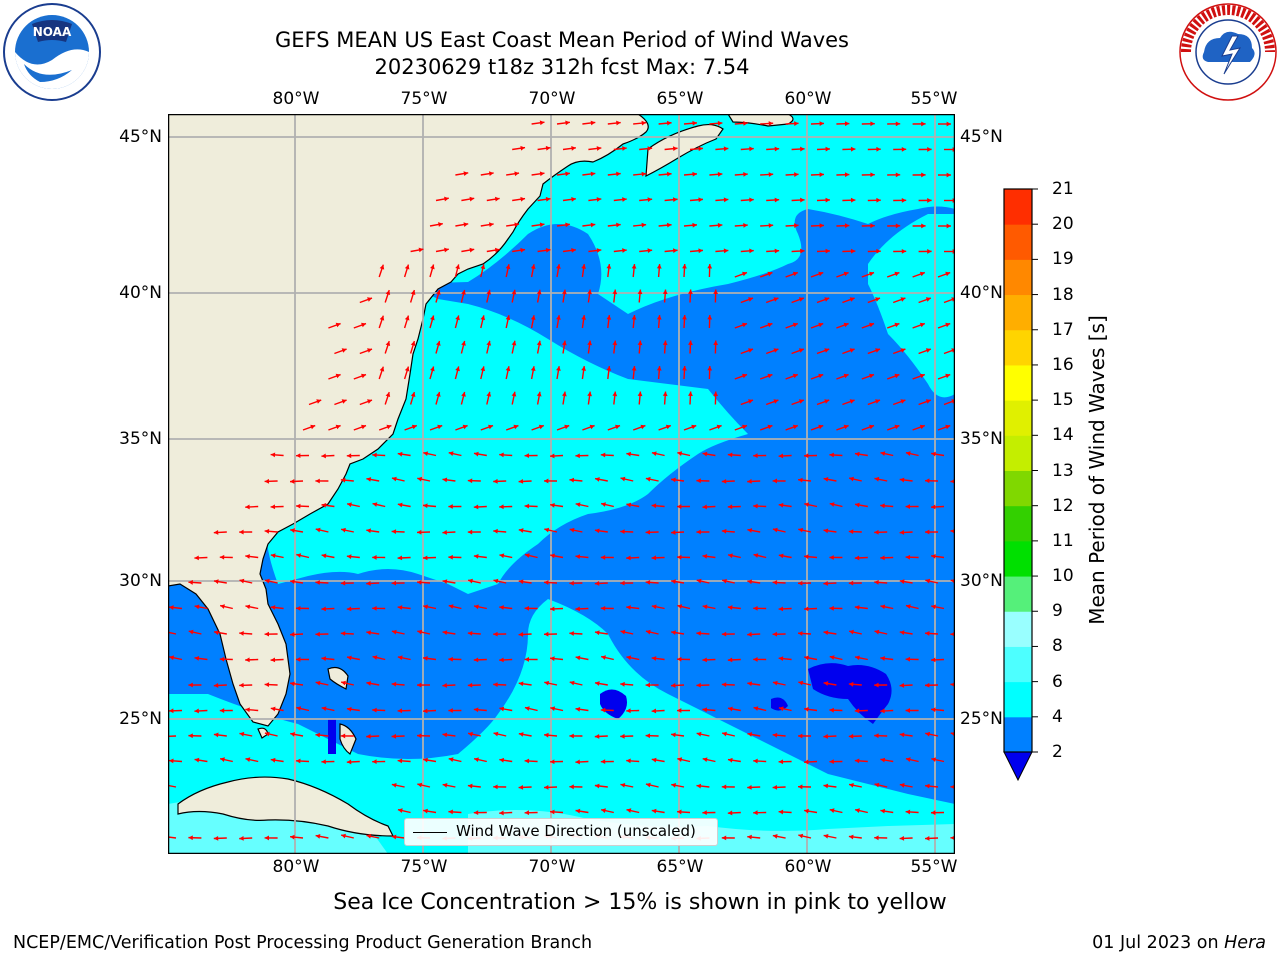 The image size is (1280, 960). I want to click on colorbar-level-label: 6, so click(1057, 681).